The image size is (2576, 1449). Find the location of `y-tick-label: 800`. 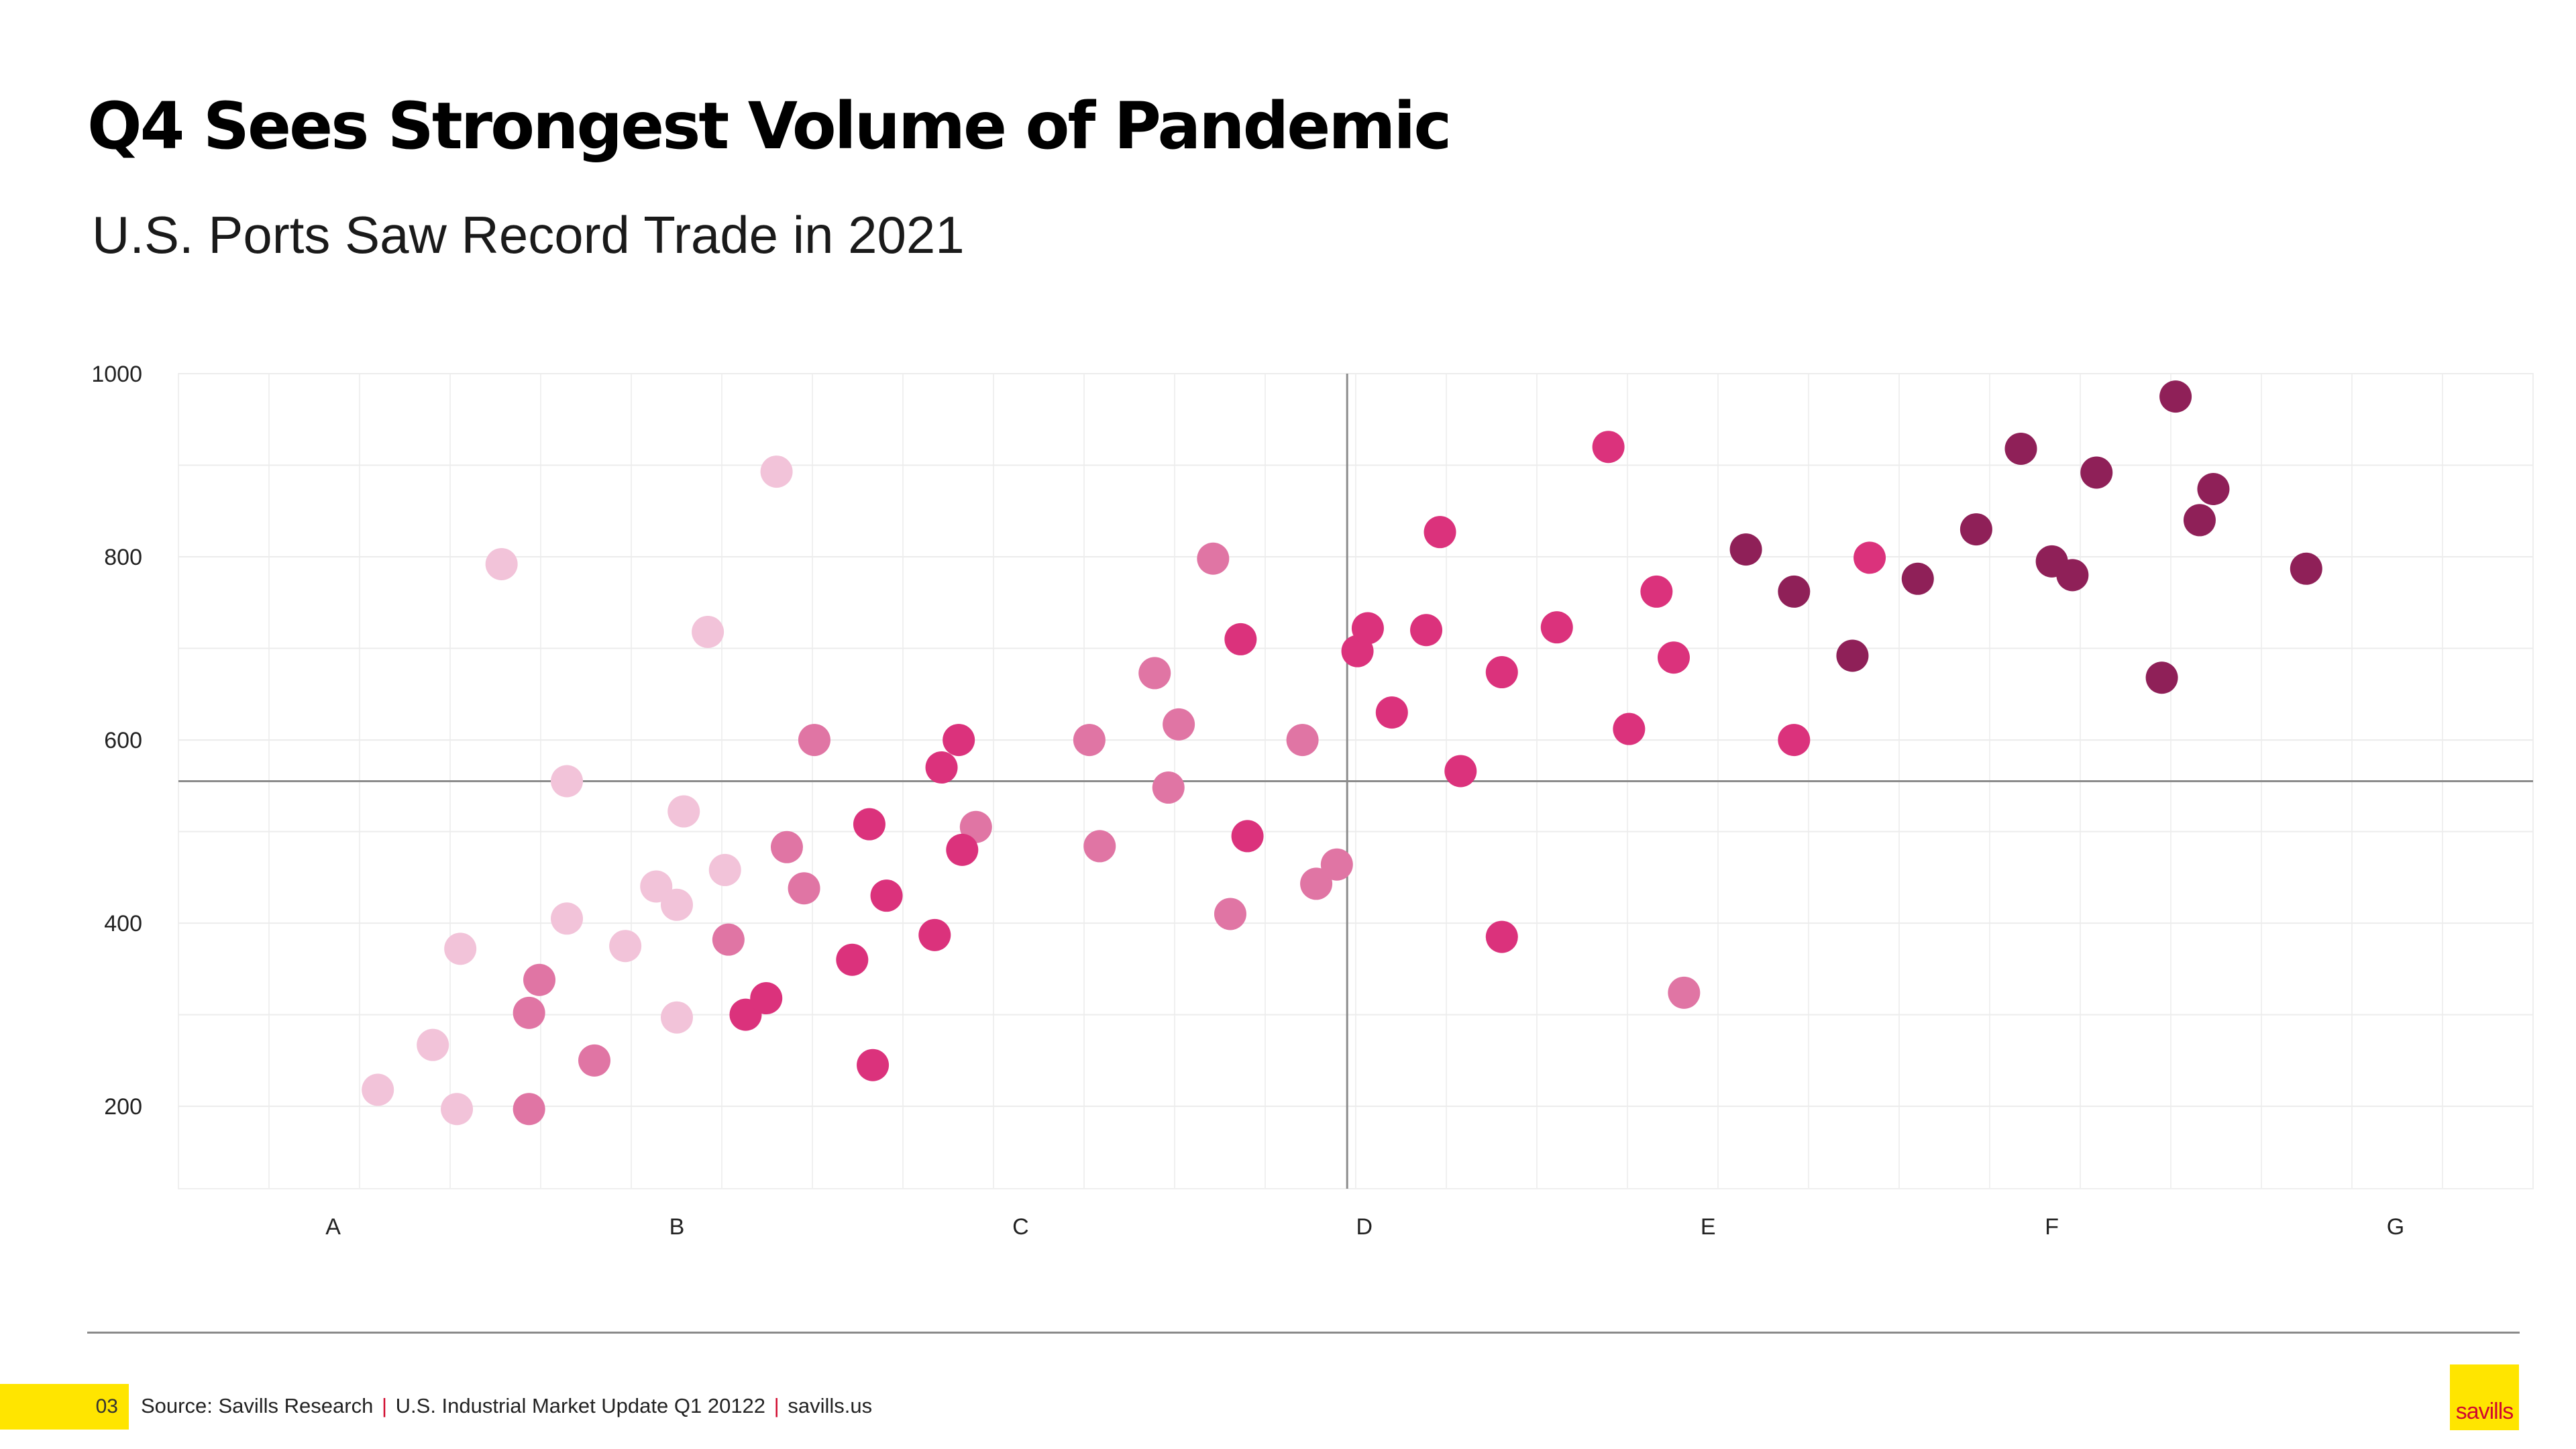

y-tick-label: 800 is located at coordinates (123, 557).